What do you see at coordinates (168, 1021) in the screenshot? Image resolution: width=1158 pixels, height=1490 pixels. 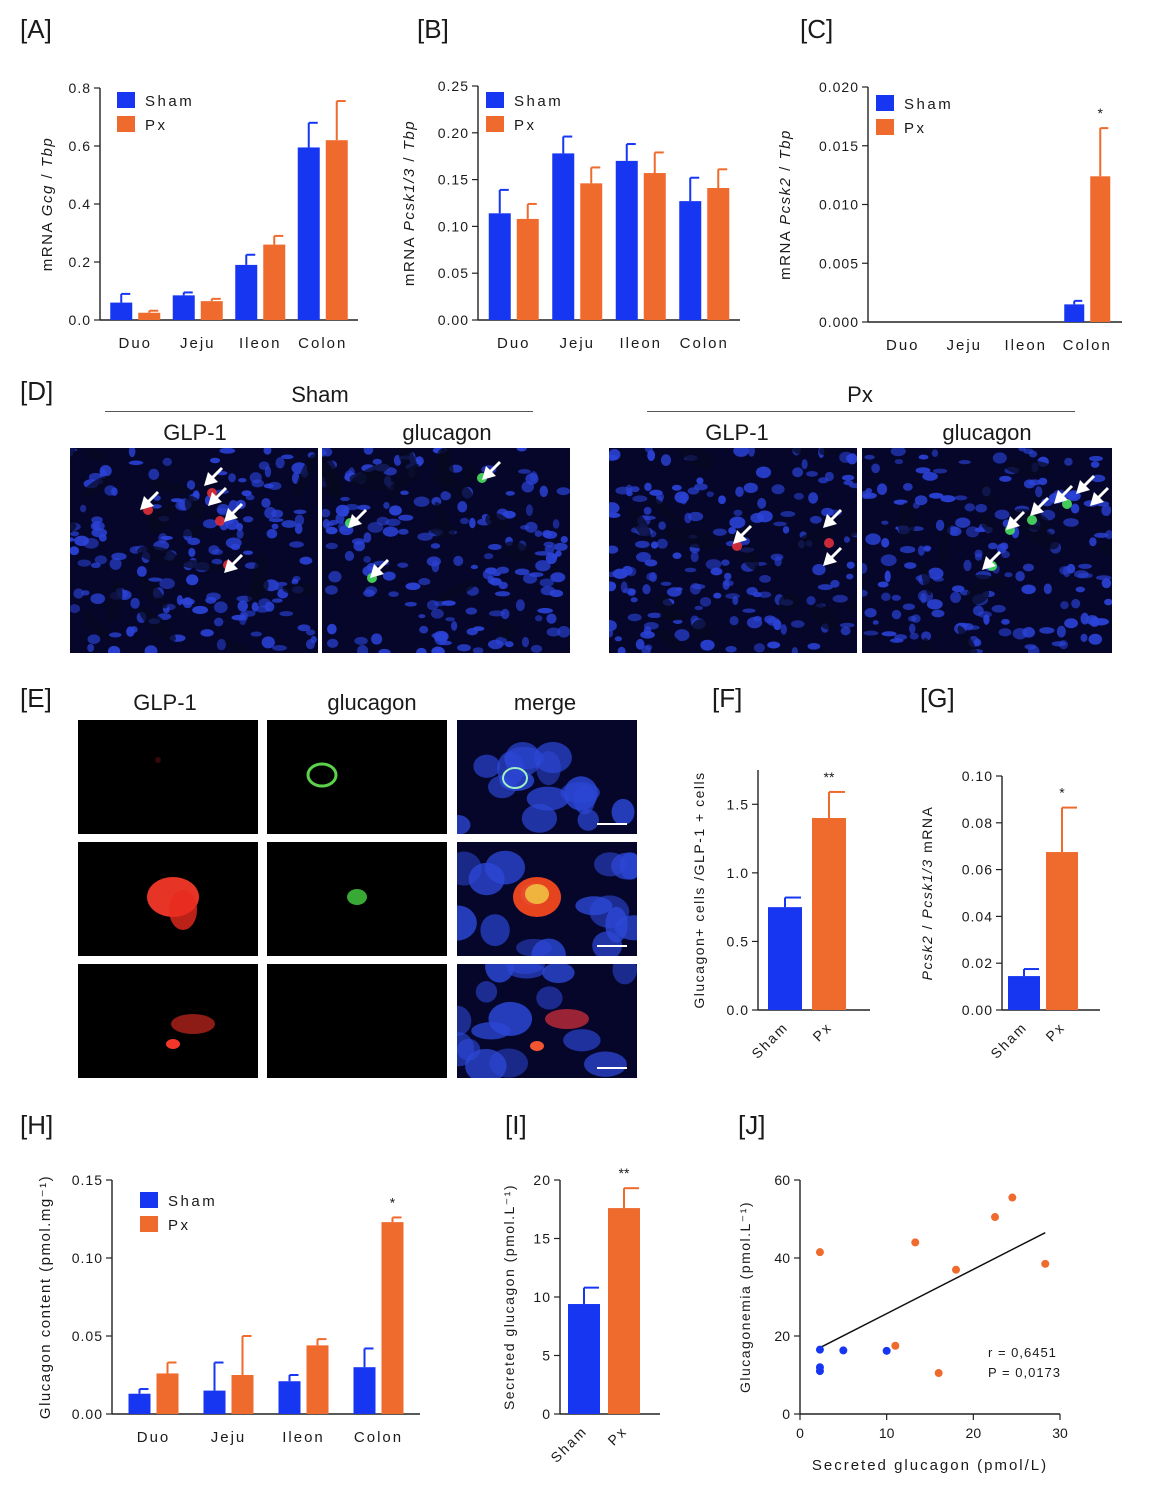 I see `e-row3-glp1-image` at bounding box center [168, 1021].